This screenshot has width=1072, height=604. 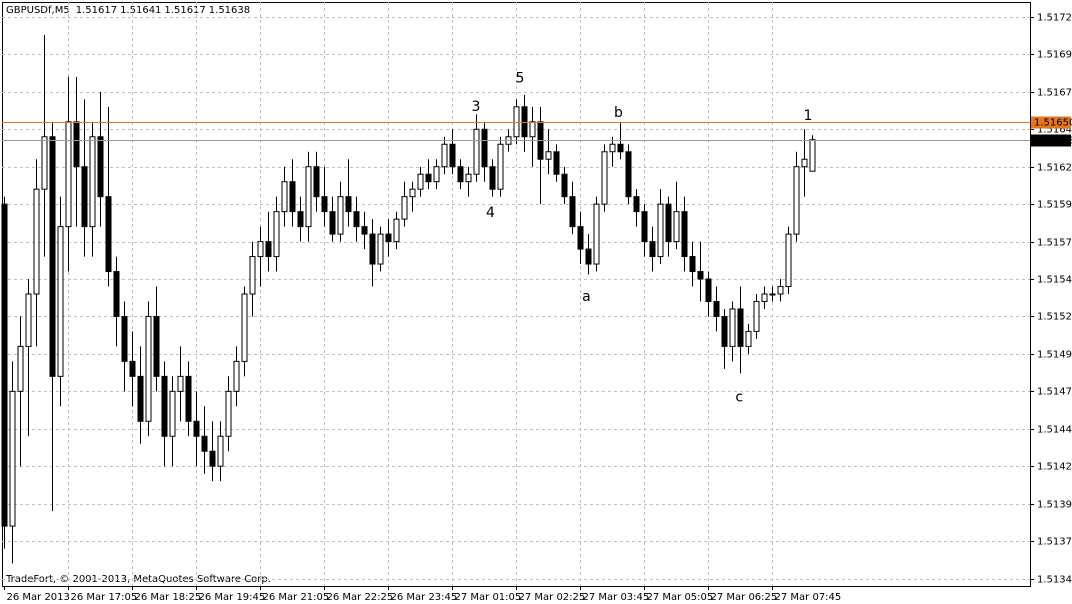 What do you see at coordinates (586, 297) in the screenshot?
I see `wave-label: a` at bounding box center [586, 297].